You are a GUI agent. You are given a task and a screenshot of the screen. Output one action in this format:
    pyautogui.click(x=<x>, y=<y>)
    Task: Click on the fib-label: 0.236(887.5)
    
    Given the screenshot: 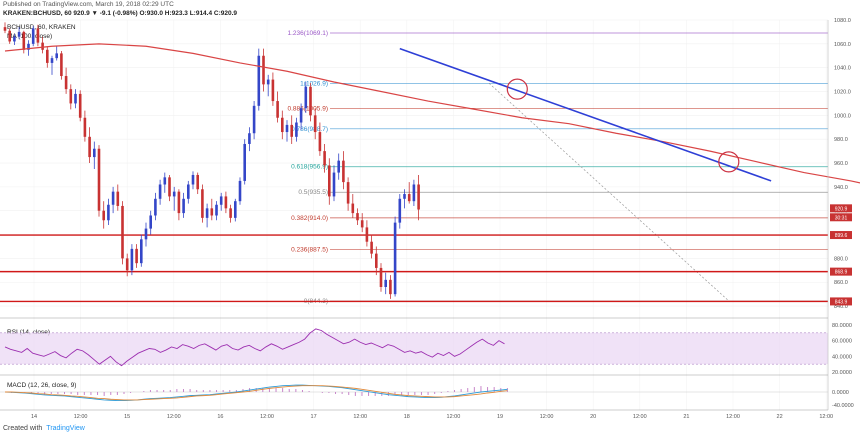 What is the action you would take?
    pyautogui.click(x=309, y=249)
    